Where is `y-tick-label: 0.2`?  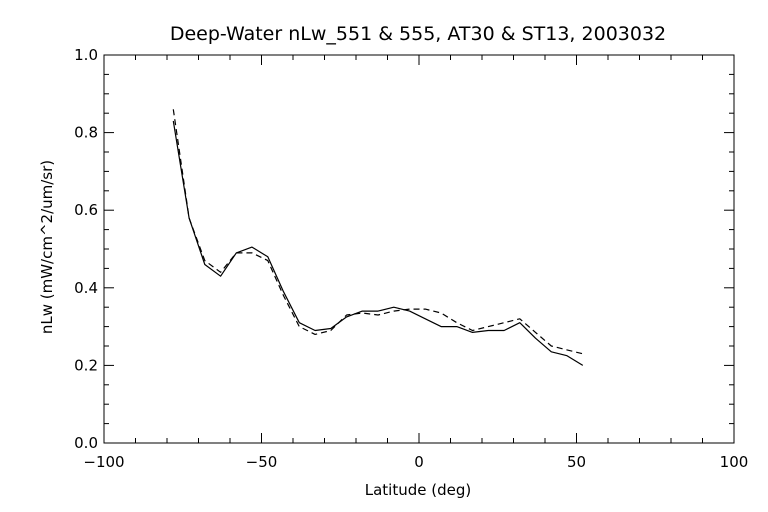
y-tick-label: 0.2 is located at coordinates (86, 365).